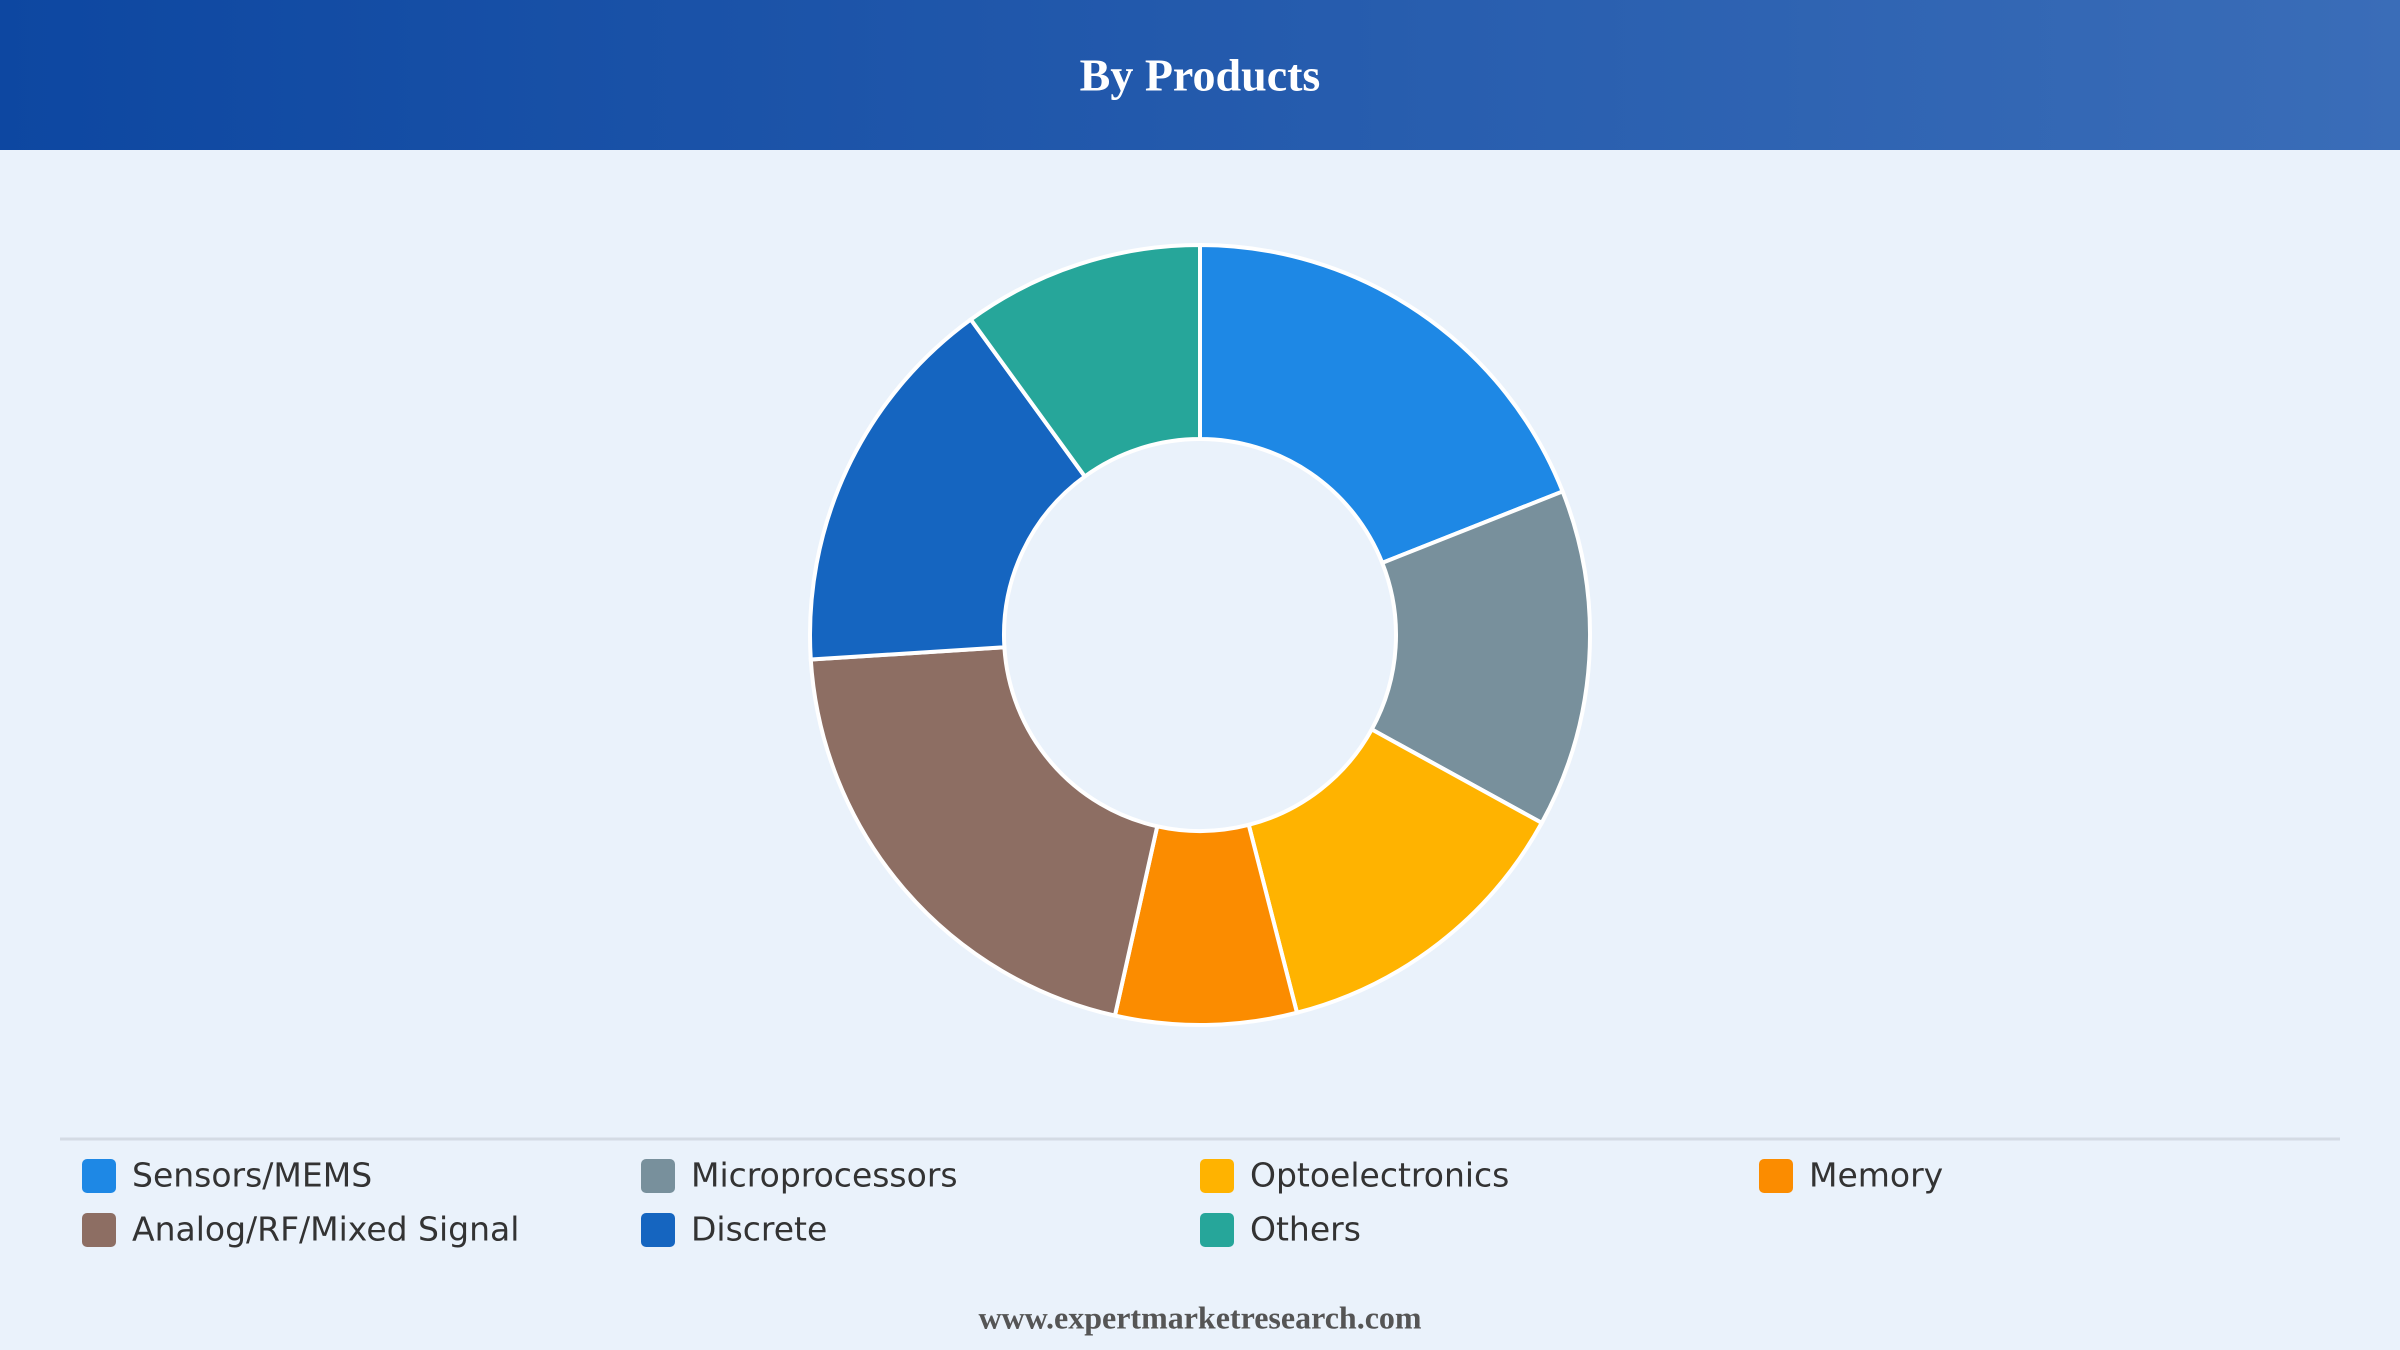  I want to click on legend-label: Optoelectronics, so click(1379, 1175).